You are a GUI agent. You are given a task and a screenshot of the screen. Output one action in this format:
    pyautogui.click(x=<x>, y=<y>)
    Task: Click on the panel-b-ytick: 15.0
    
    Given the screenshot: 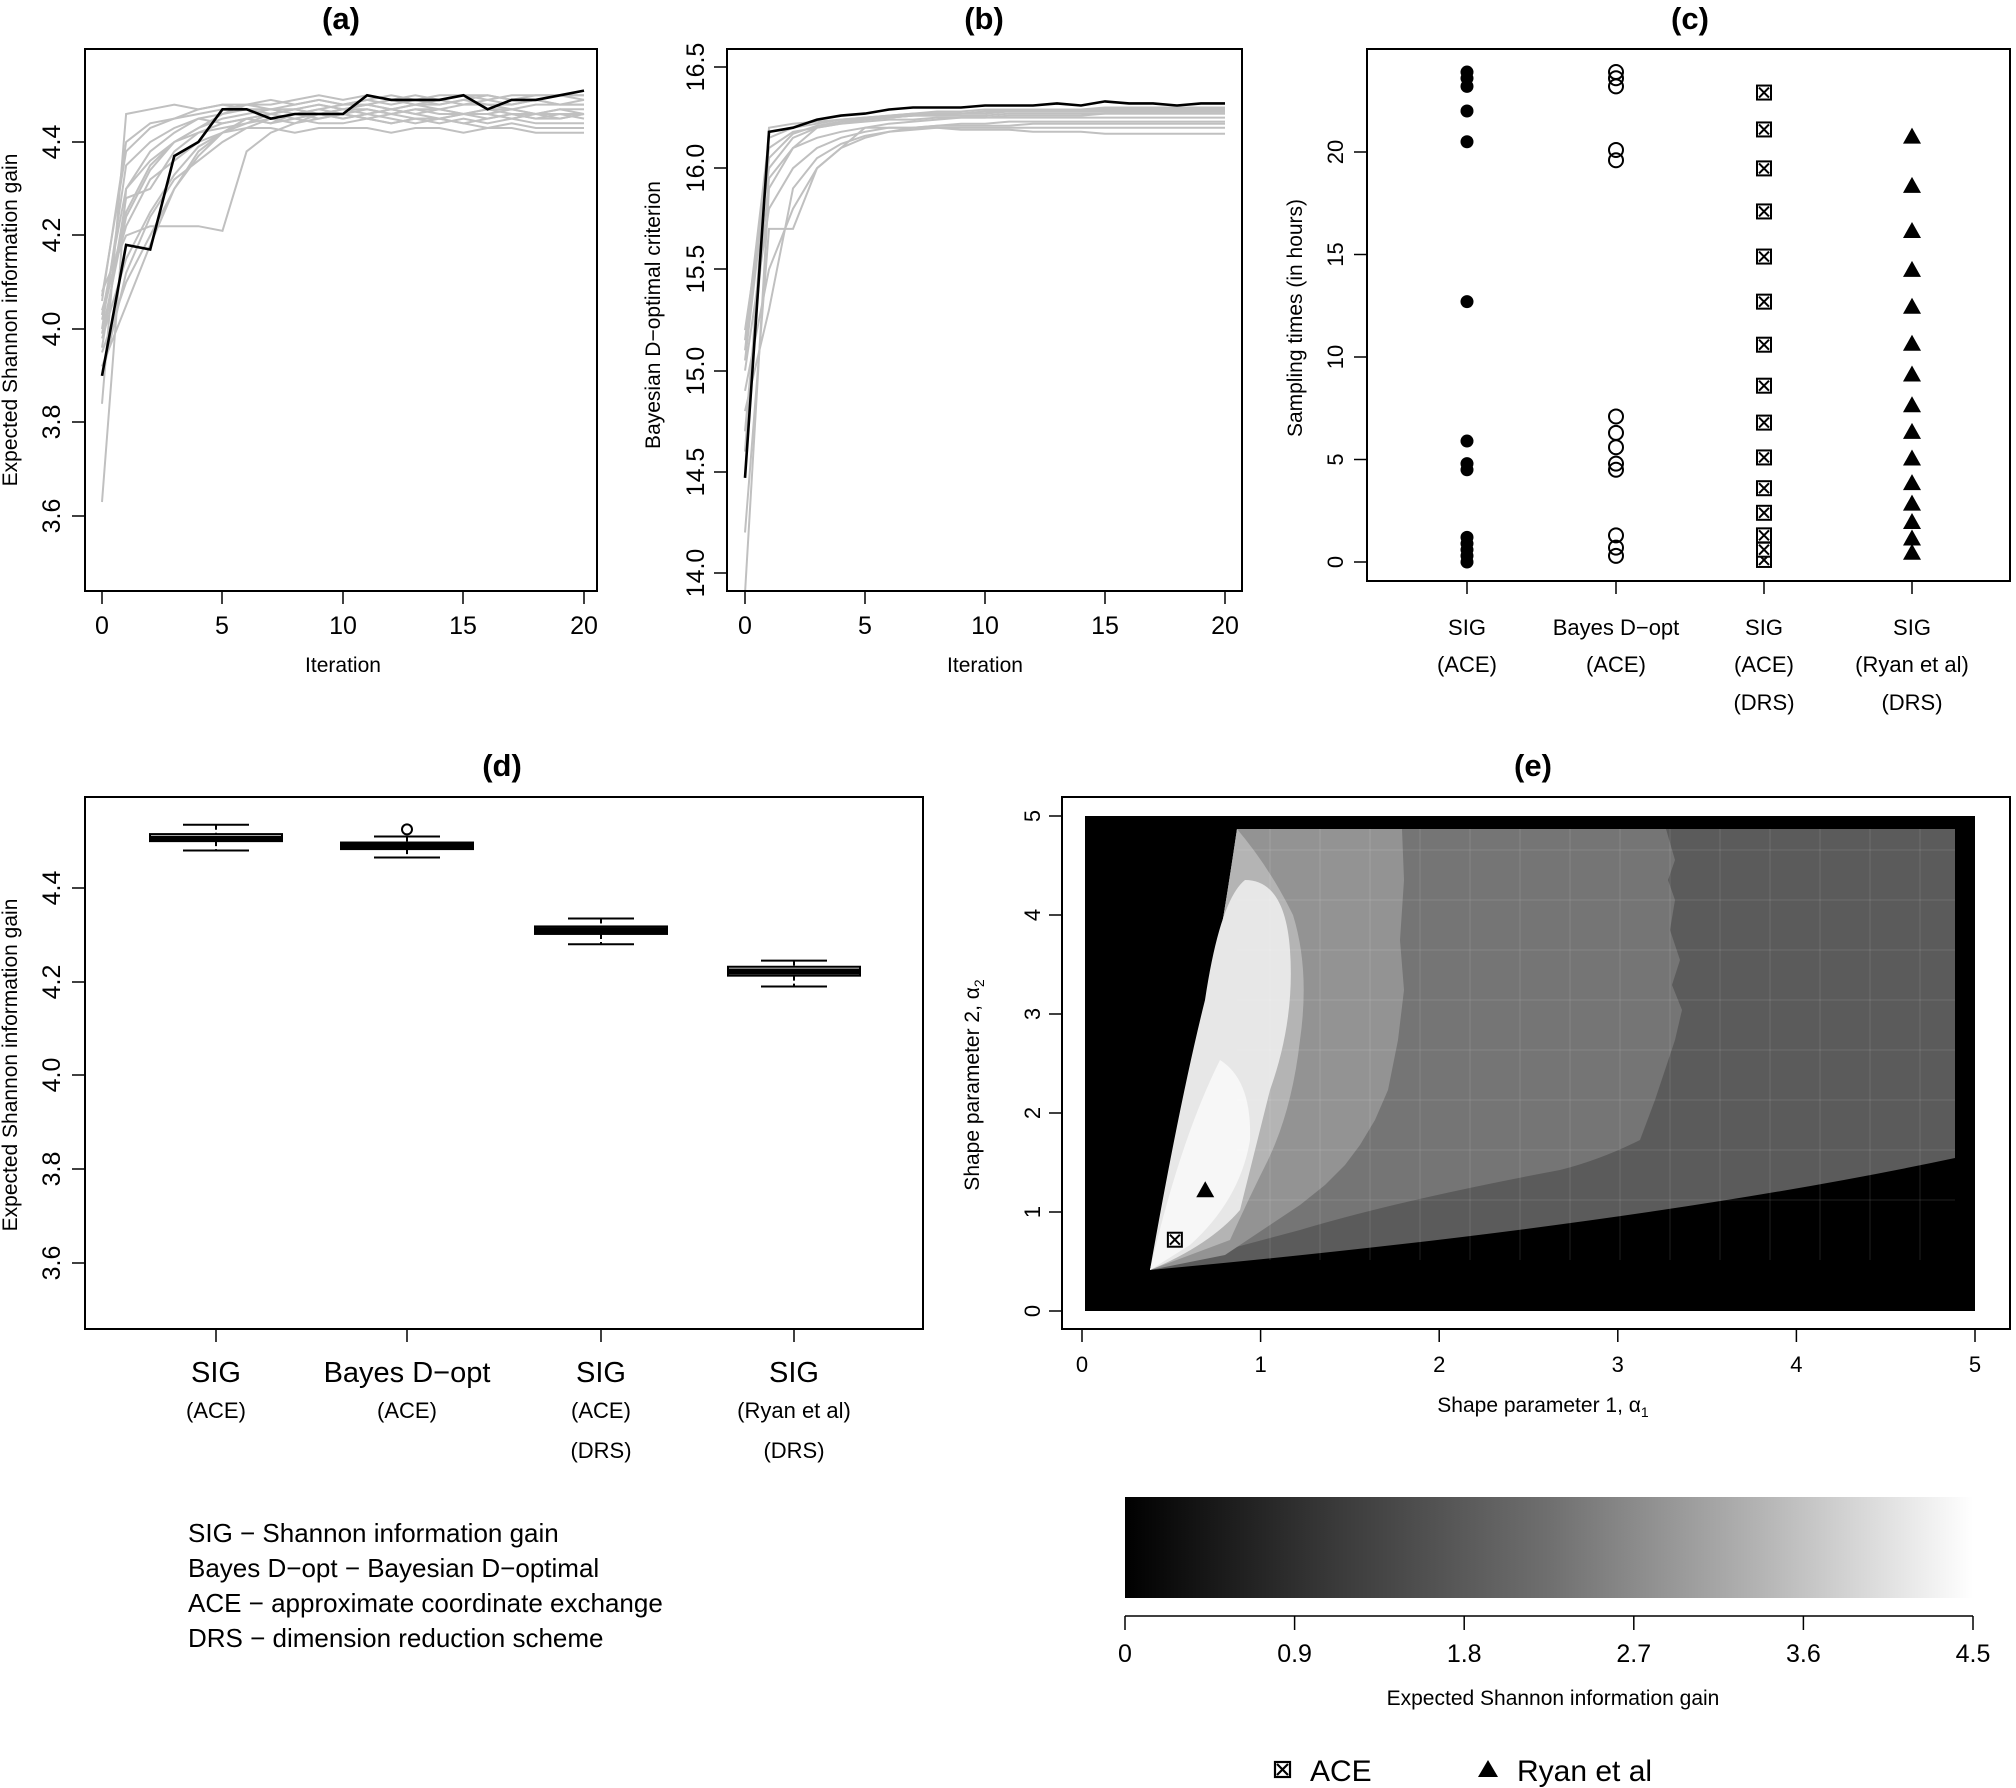 What is the action you would take?
    pyautogui.click(x=696, y=371)
    